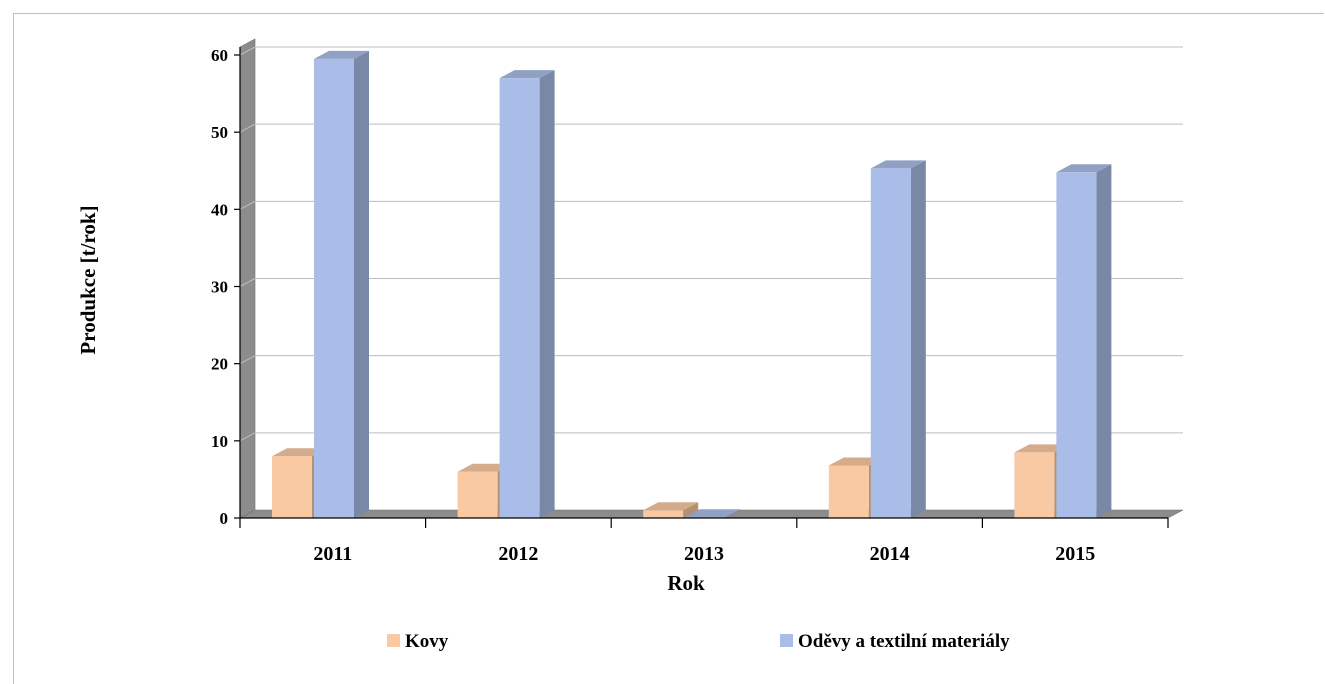 This screenshot has height=684, width=1325. I want to click on y-tick-label: 20, so click(219, 364).